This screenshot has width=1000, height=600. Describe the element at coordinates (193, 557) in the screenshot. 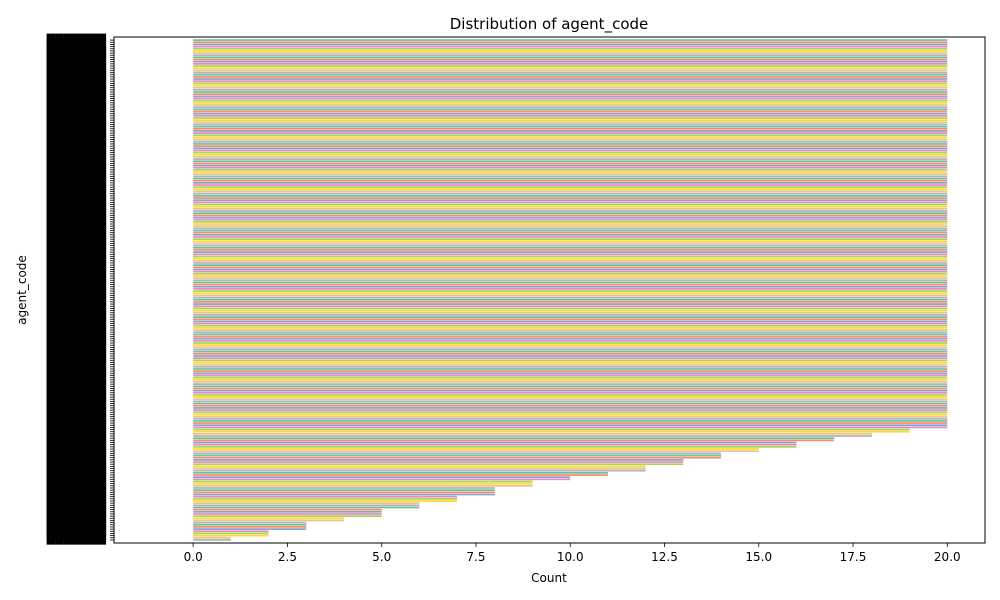

I see `x-tick-label: 0.0` at that location.